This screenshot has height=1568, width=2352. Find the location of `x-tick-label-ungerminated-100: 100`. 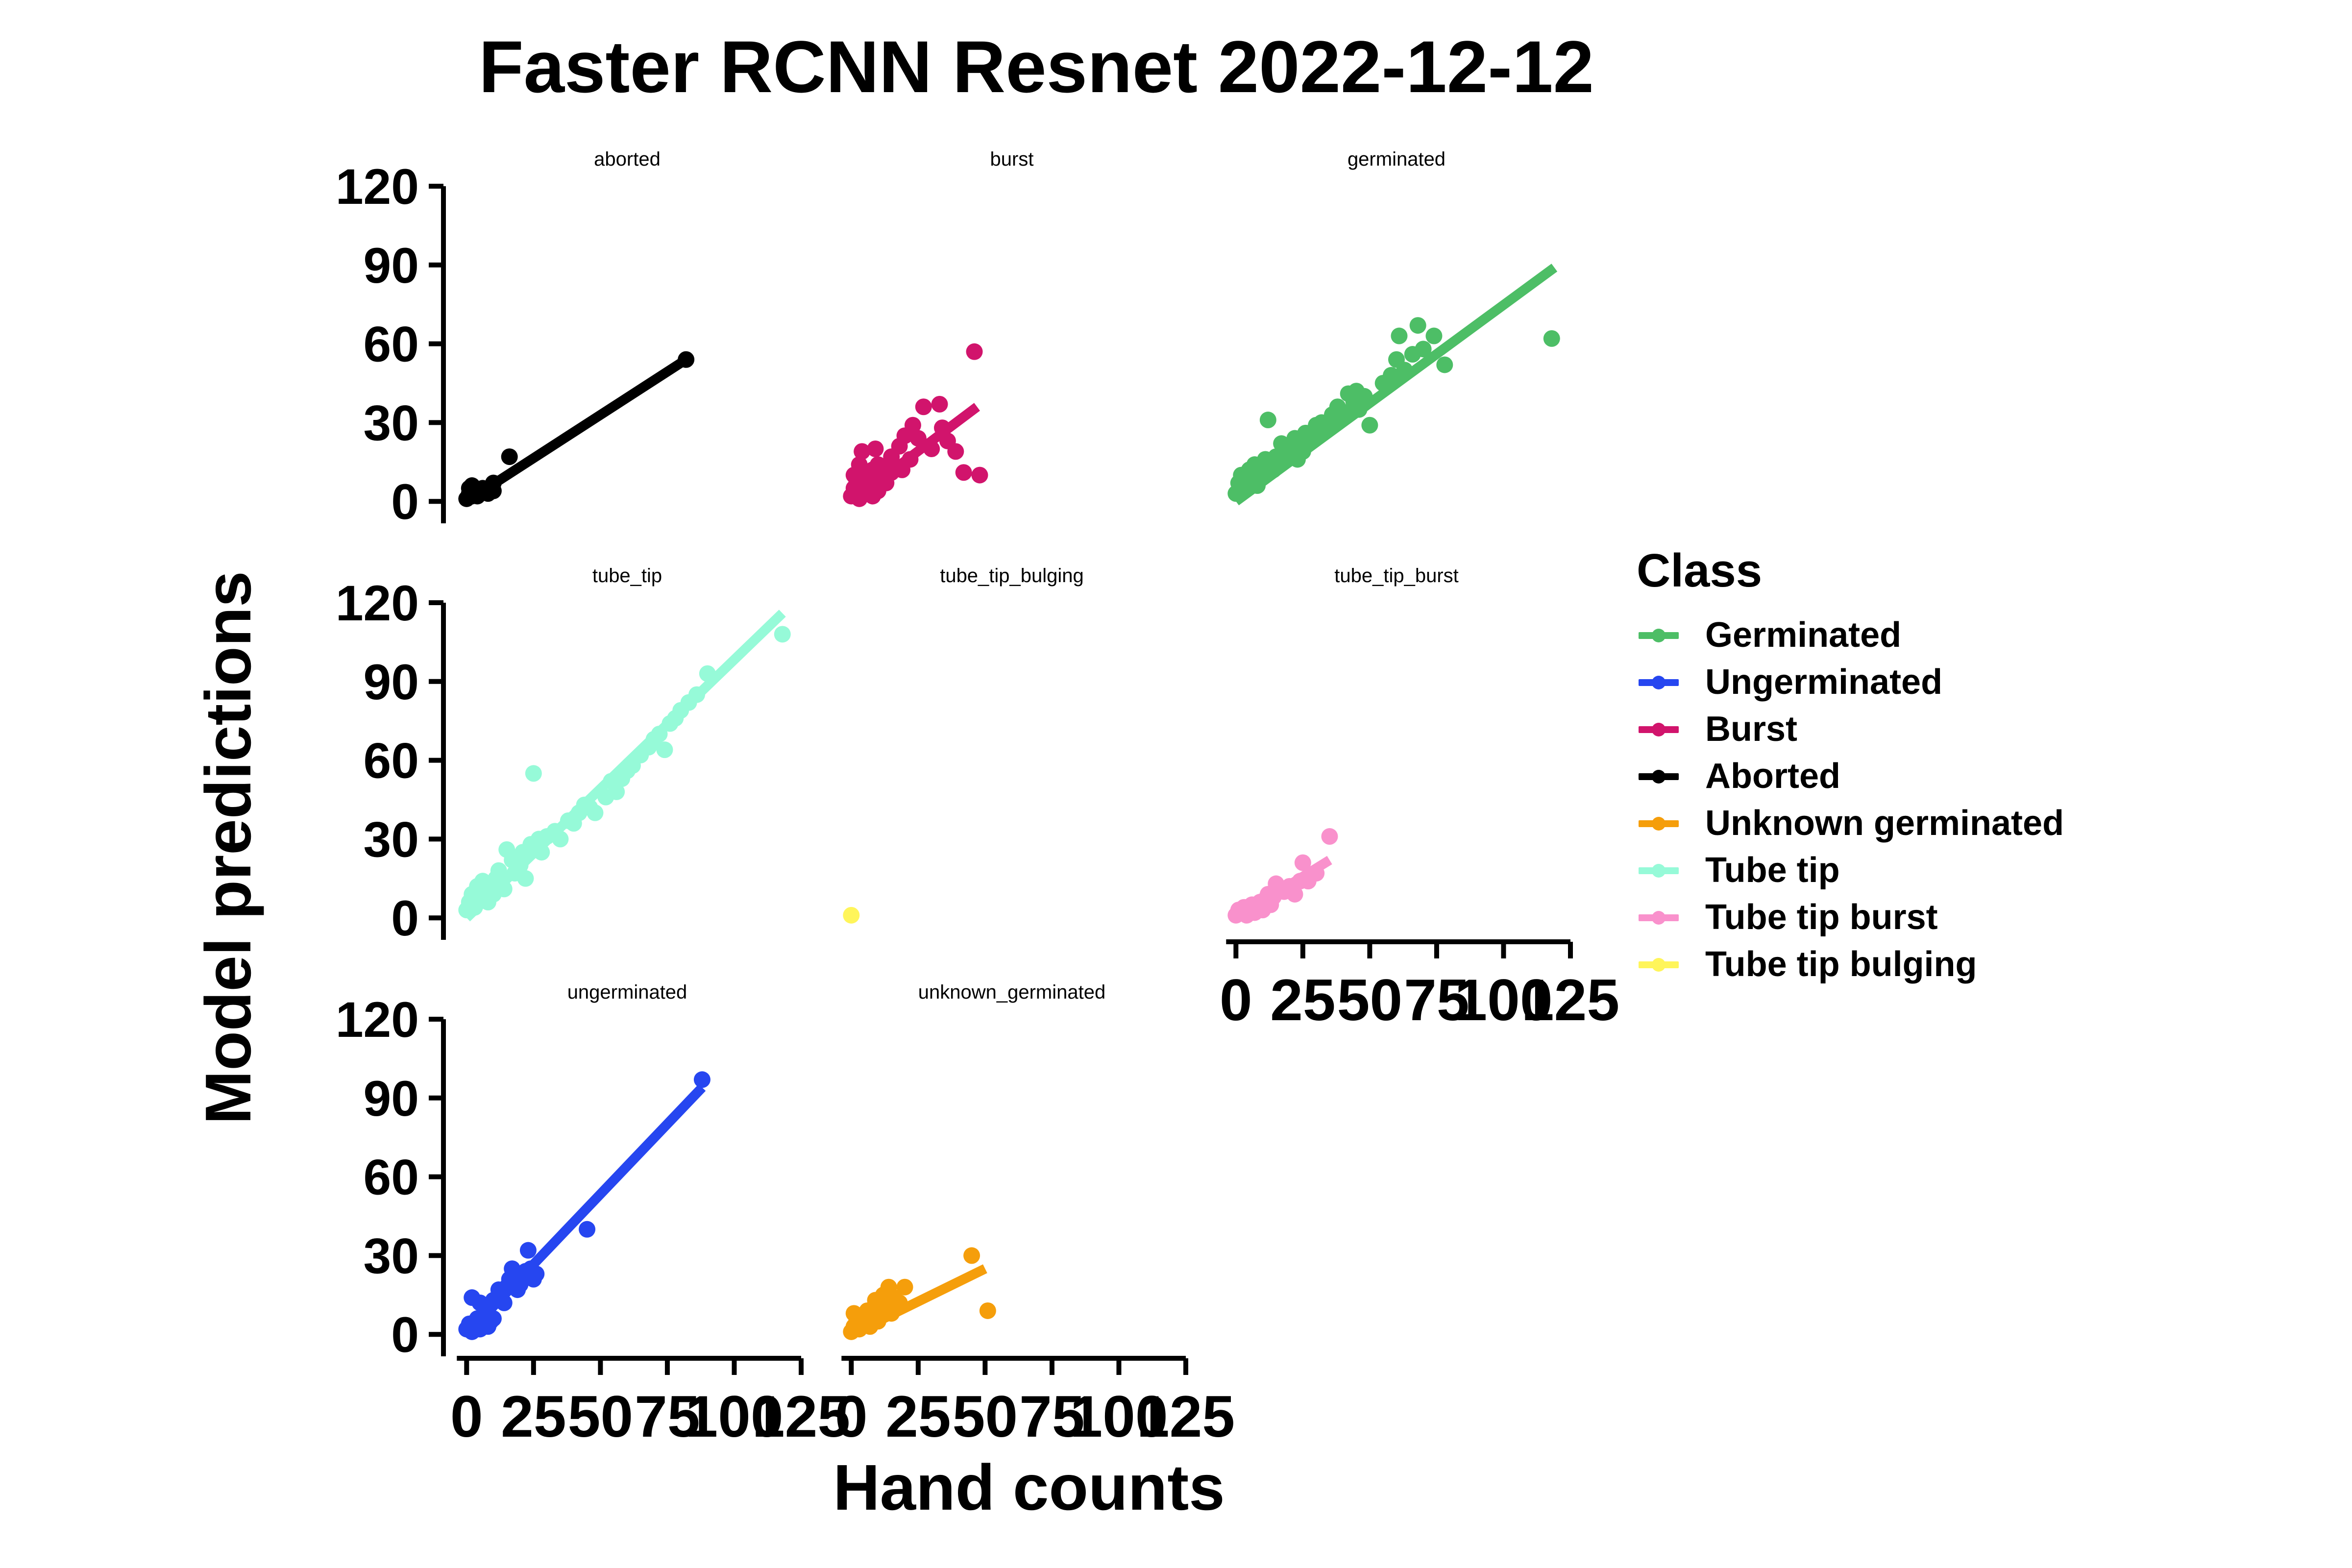

x-tick-label-ungerminated-100: 100 is located at coordinates (734, 1416).